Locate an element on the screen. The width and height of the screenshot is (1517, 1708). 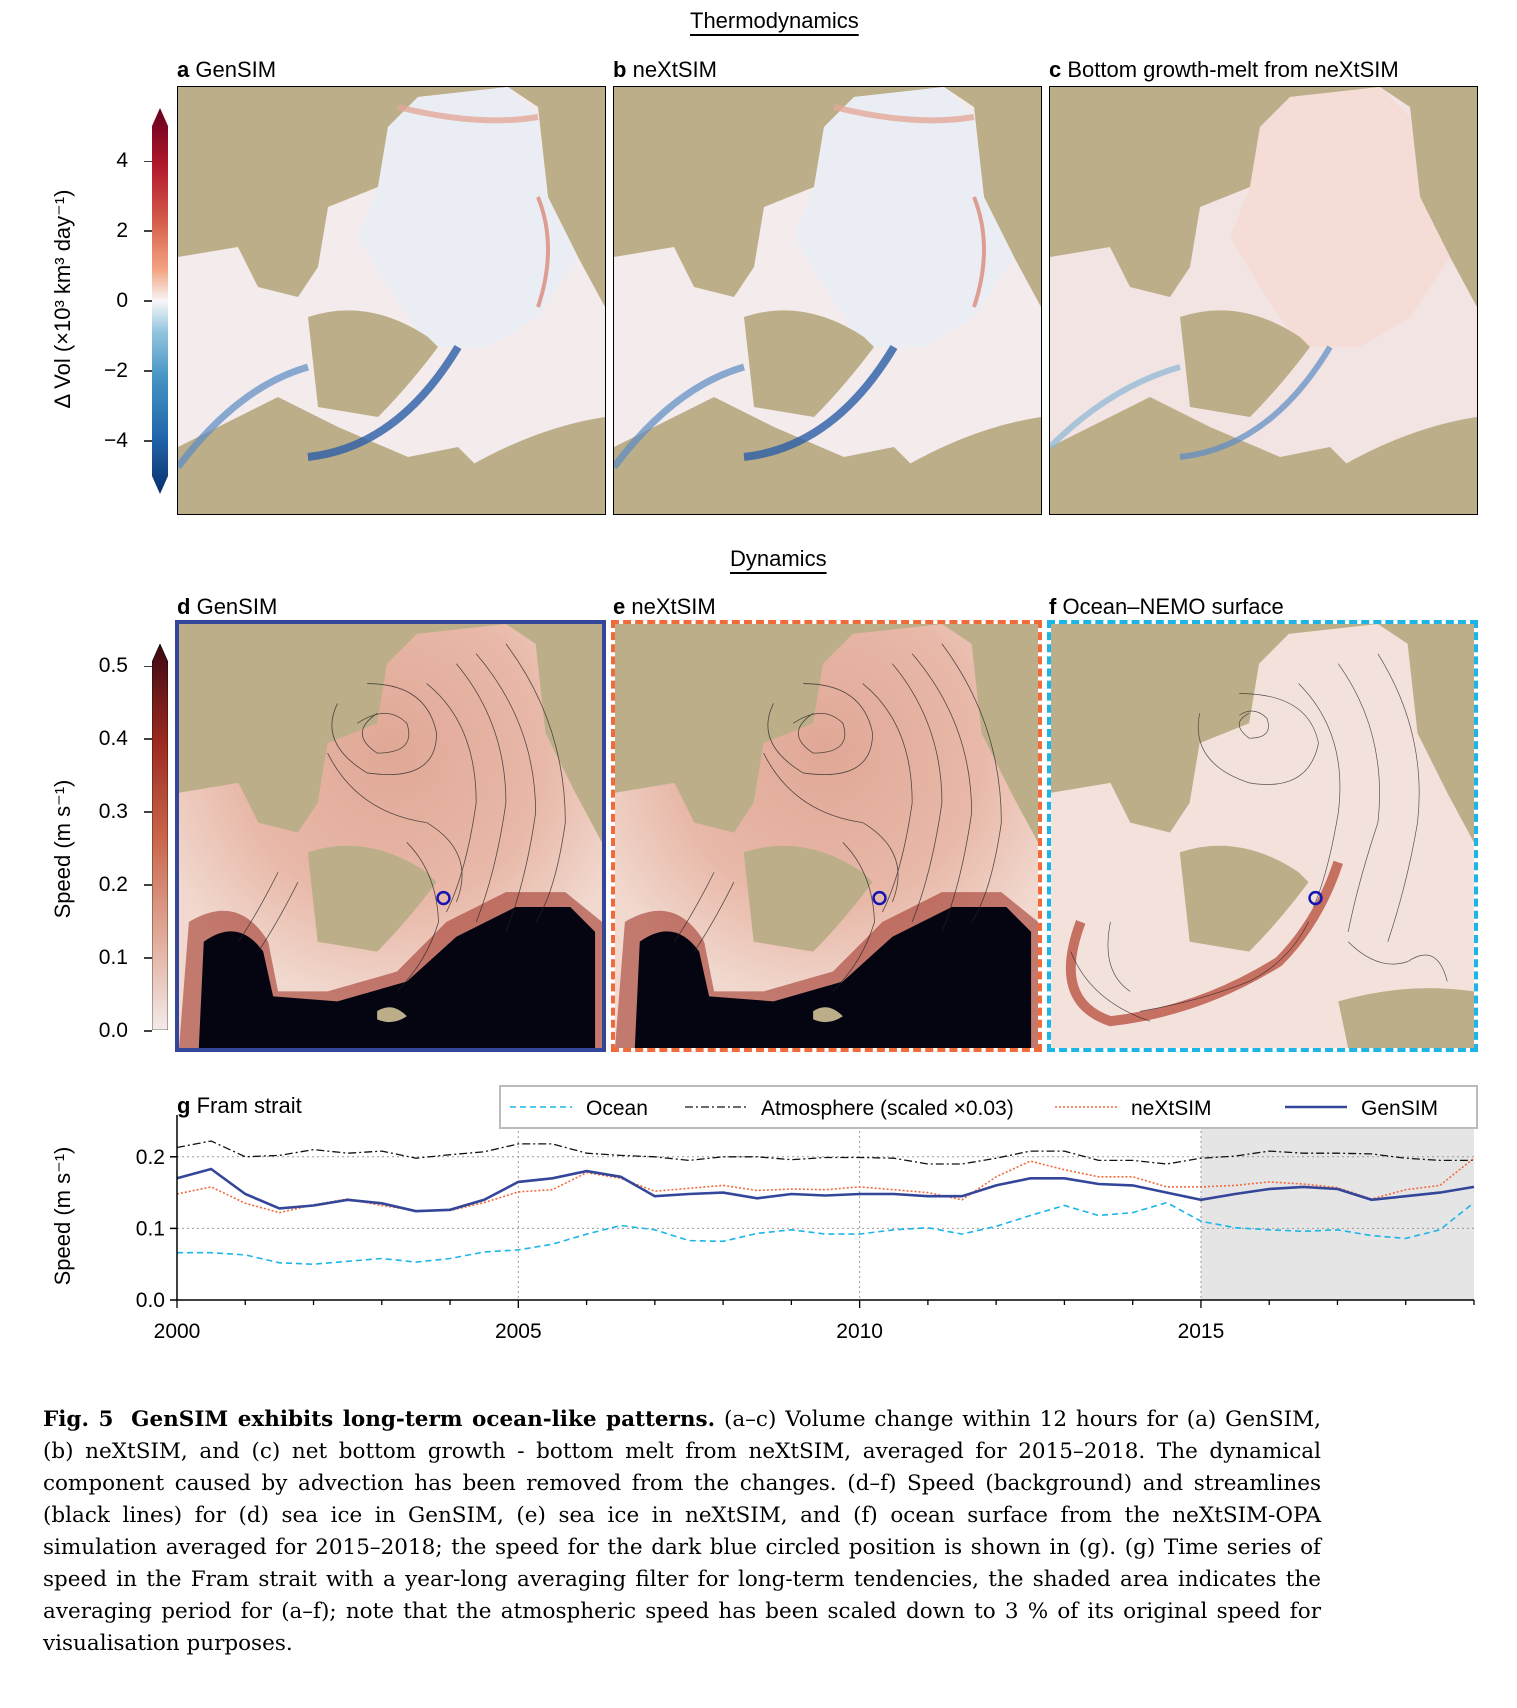
thermo-colorbar-label: Δ Vol (×10³ km³ day⁻¹) is located at coordinates (62, 299).